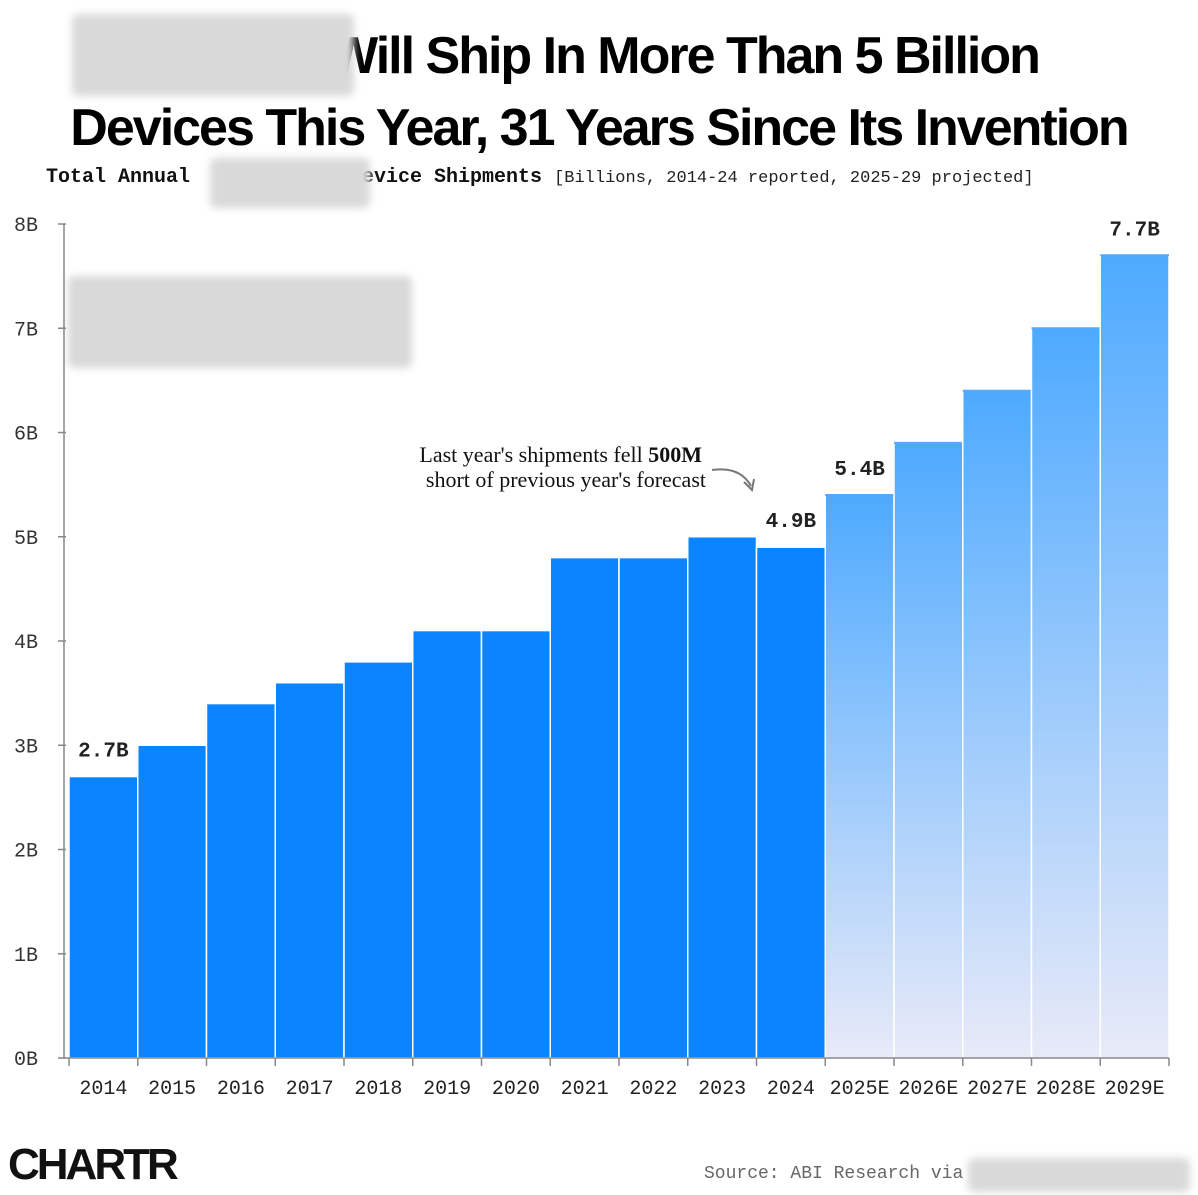  I want to click on bar-2016, so click(240, 880).